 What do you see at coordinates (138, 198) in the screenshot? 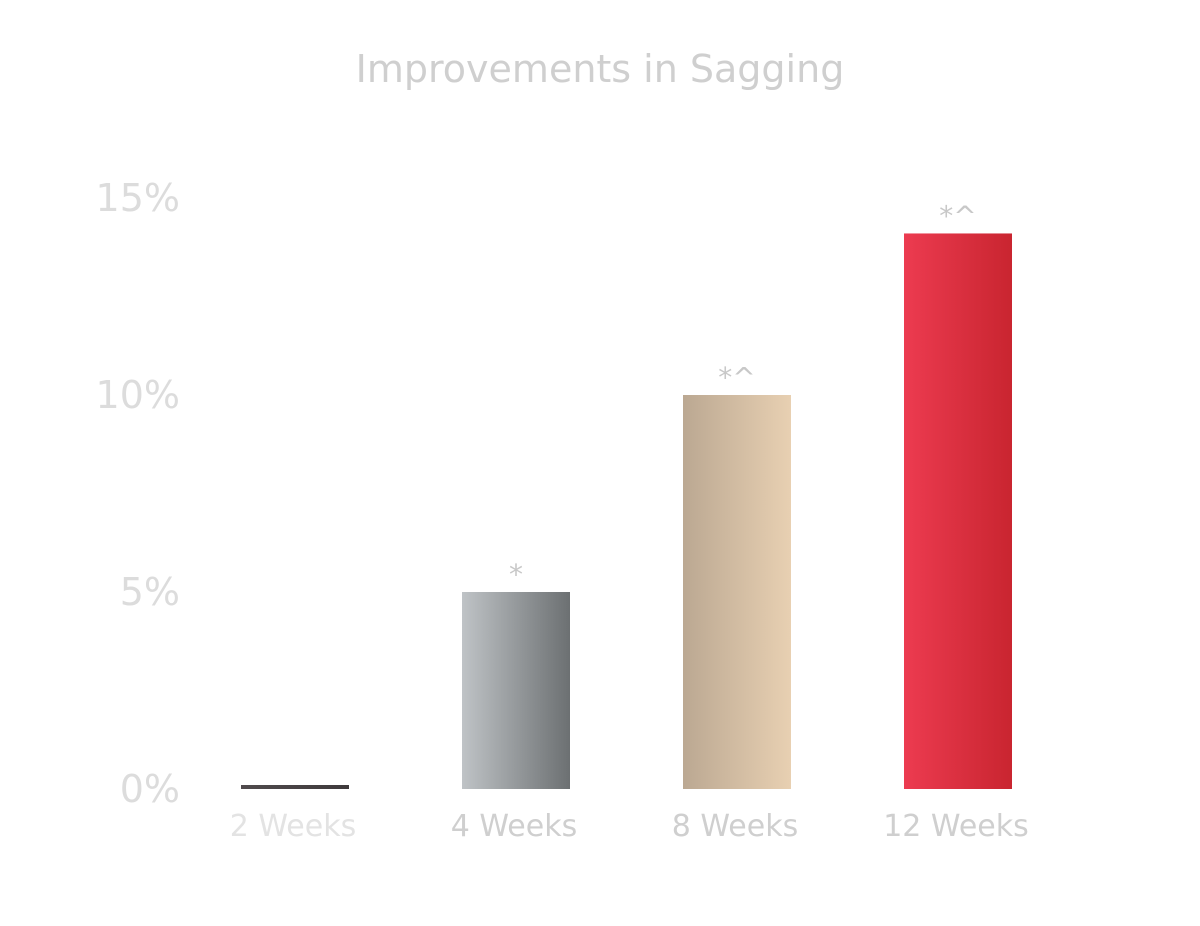
I see `y-tick-label: 15%` at bounding box center [138, 198].